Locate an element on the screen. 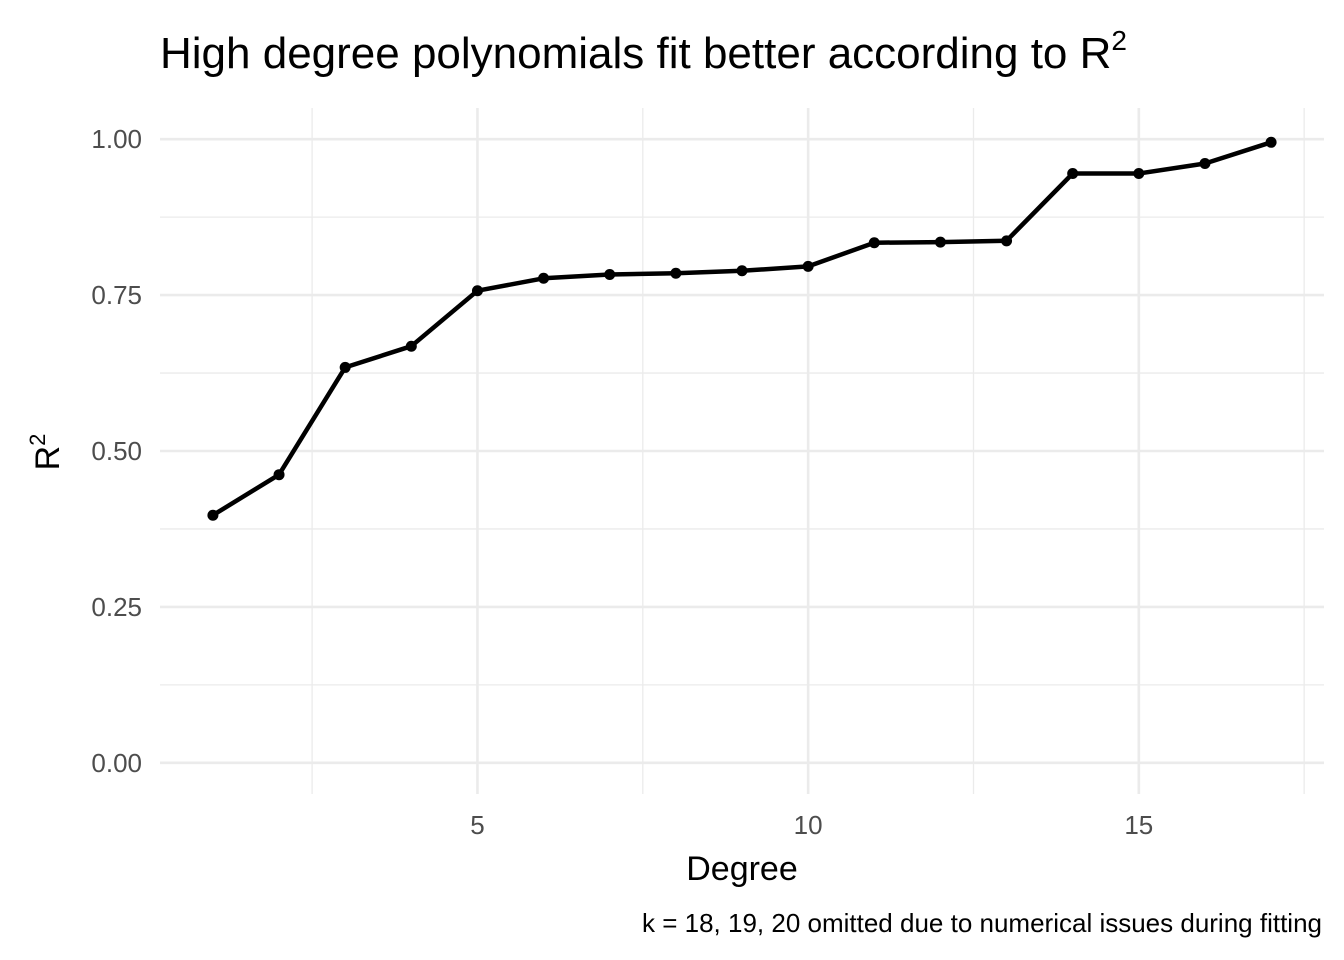 Image resolution: width=1344 pixels, height=960 pixels. y-tick-label: 1.00 is located at coordinates (116, 139).